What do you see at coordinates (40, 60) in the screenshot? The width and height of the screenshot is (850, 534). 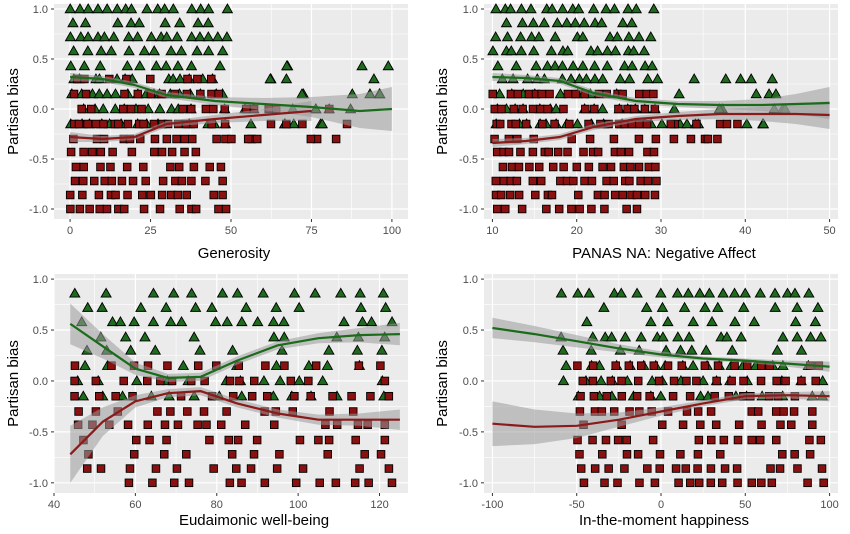 I see `y-tick-label: 0.5` at bounding box center [40, 60].